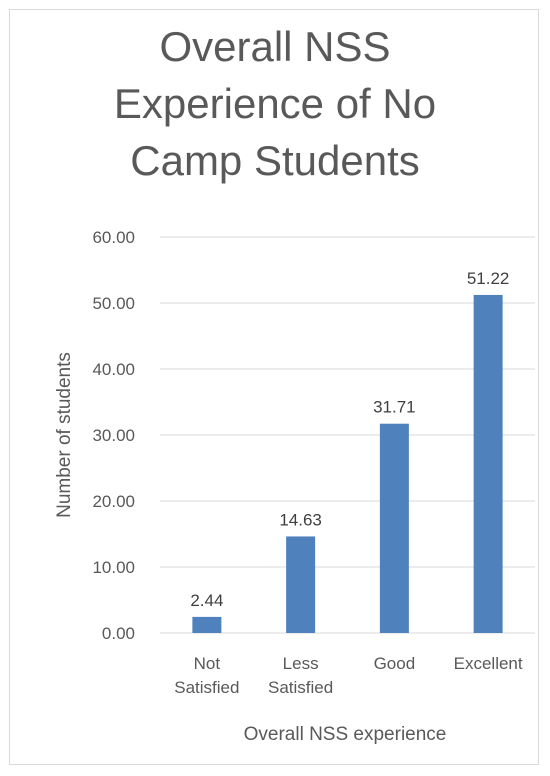  I want to click on data-label: 31.71, so click(394, 407).